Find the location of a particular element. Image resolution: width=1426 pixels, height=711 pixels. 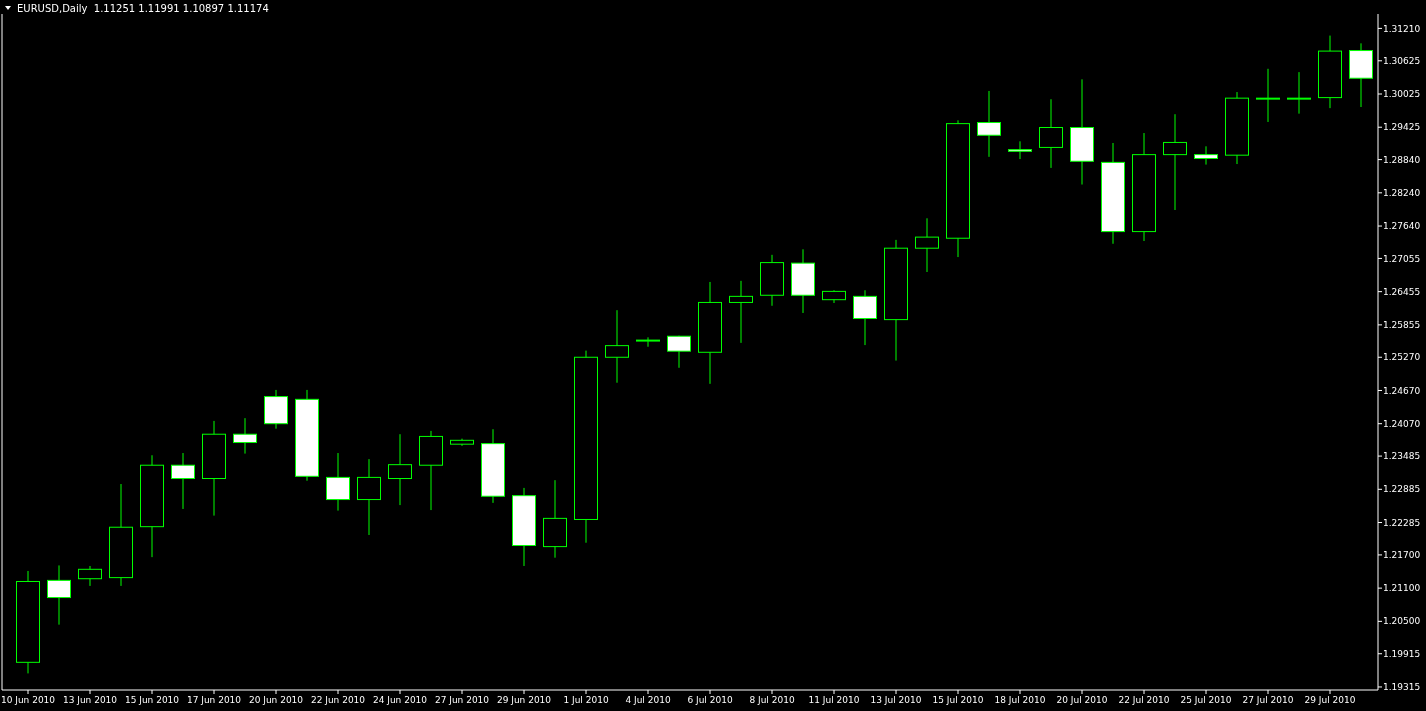

y-tick-label: 1.24670 is located at coordinates (1402, 390).